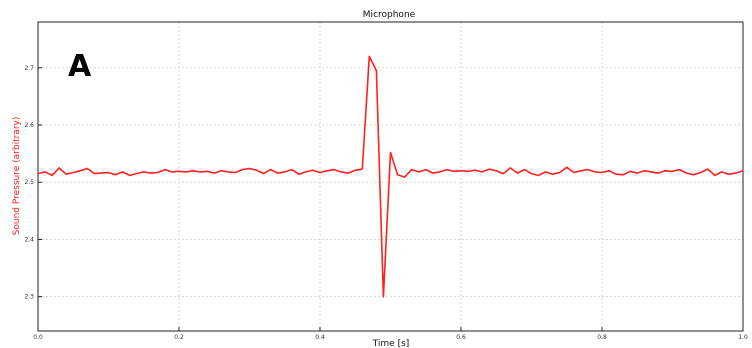  Describe the element at coordinates (17, 176) in the screenshot. I see `y-axis-label: Sound Pressure (arbitrary)` at that location.